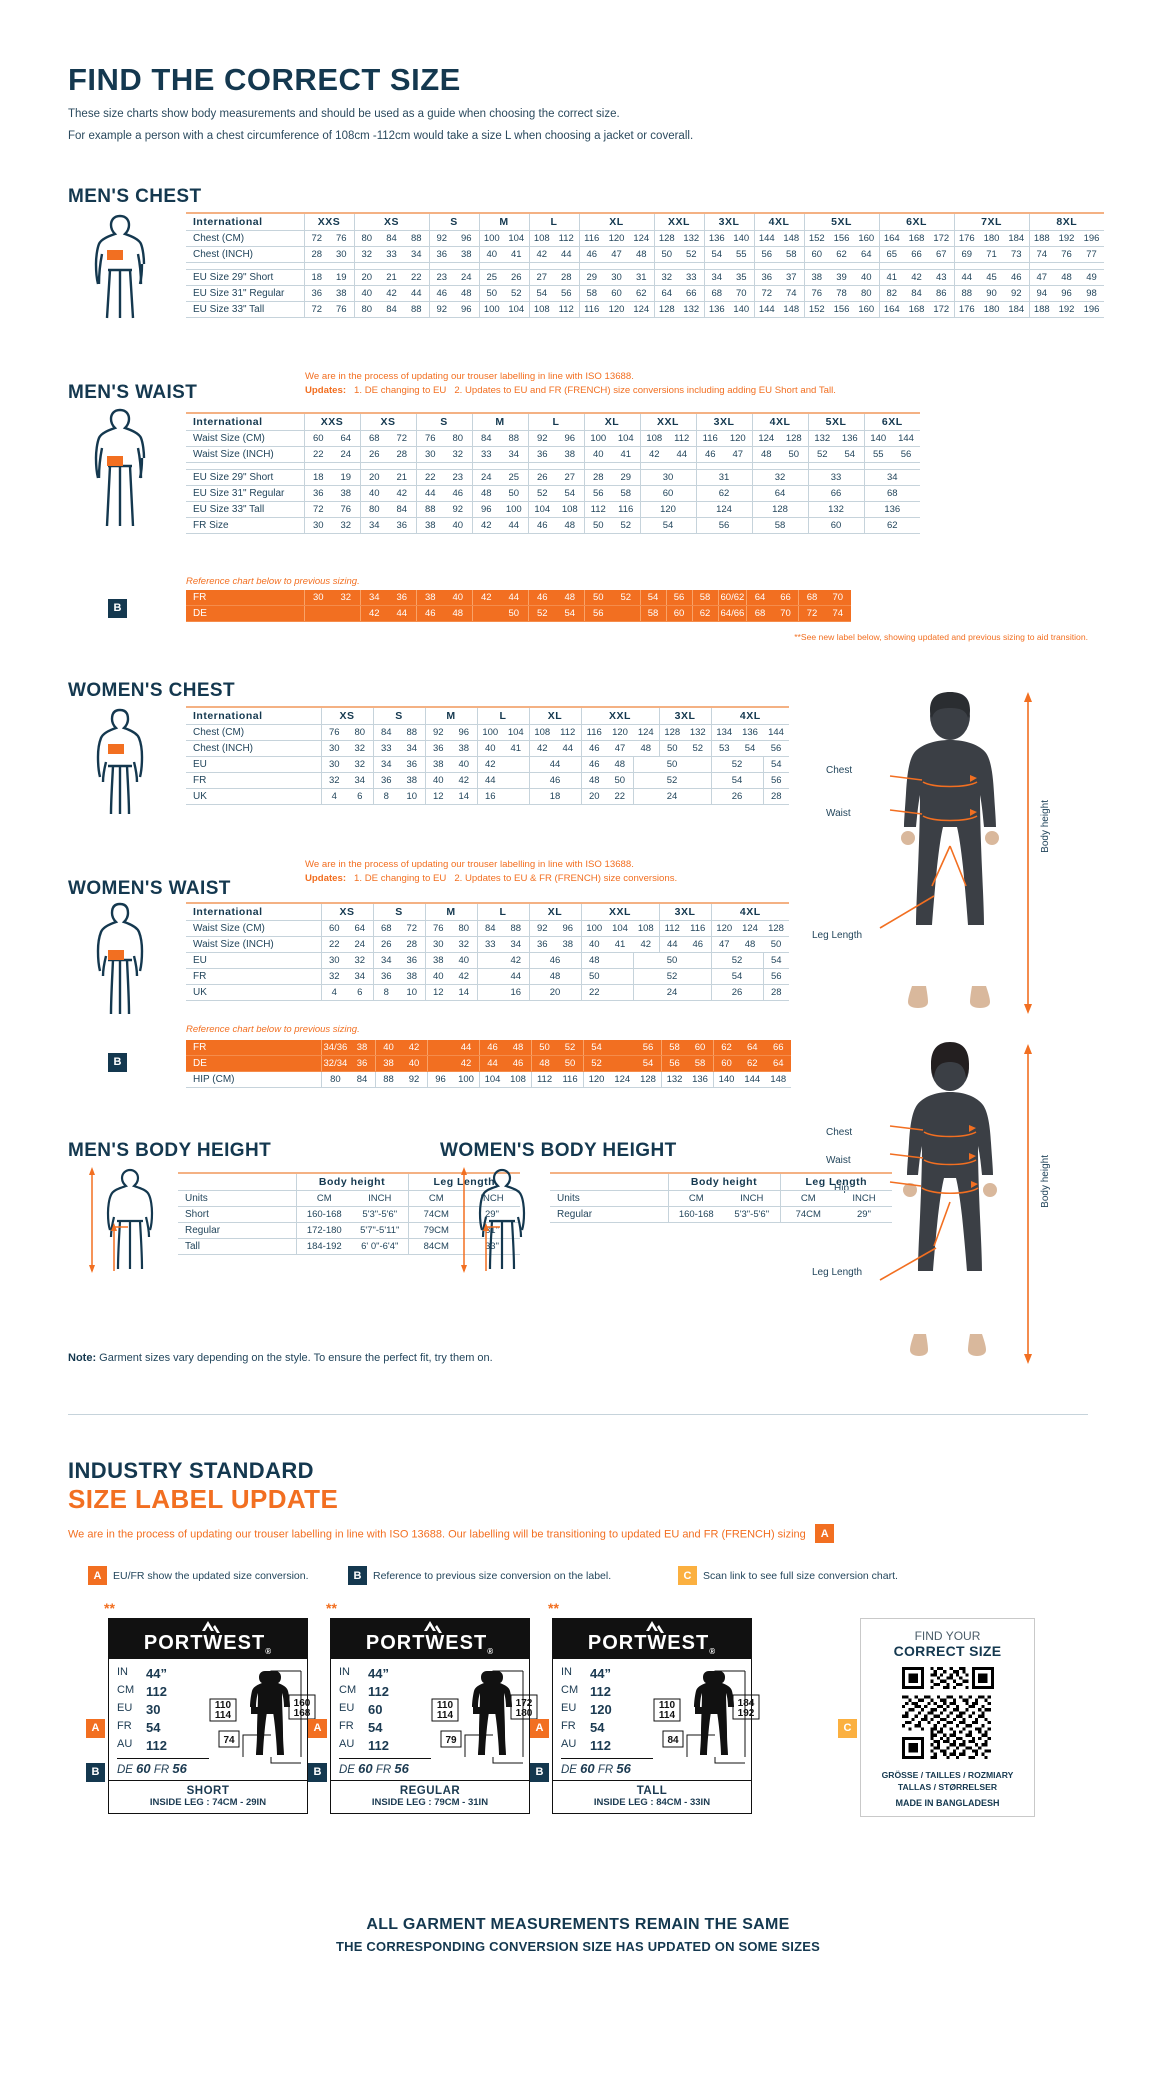 This screenshot has height=2076, width=1157. I want to click on qr-code-icon, so click(947, 1715).